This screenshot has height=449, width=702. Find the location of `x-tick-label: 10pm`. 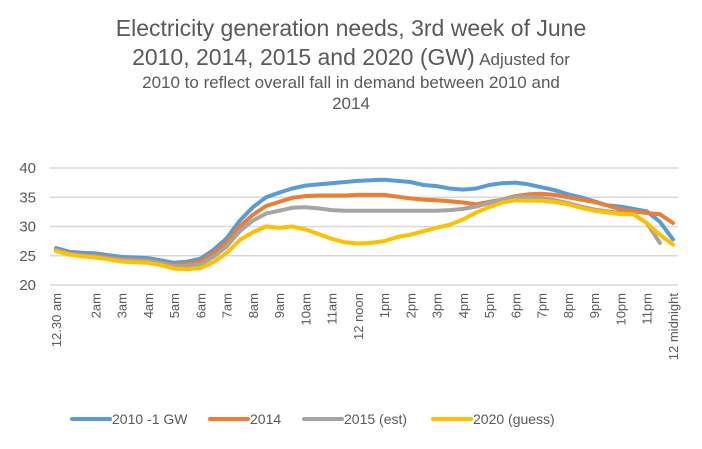

x-tick-label: 10pm is located at coordinates (620, 309).